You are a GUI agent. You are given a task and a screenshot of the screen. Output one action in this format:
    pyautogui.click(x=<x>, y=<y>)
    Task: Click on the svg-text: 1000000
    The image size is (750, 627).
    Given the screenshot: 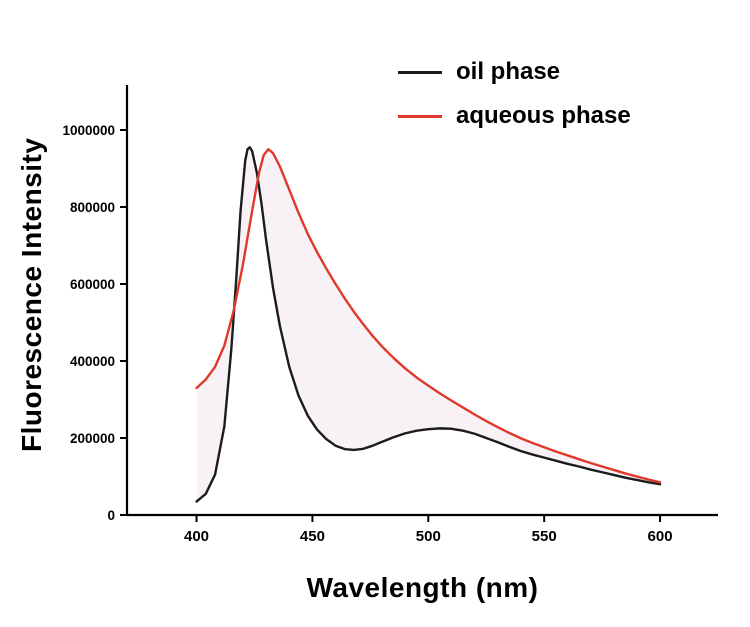 What is the action you would take?
    pyautogui.click(x=88, y=130)
    